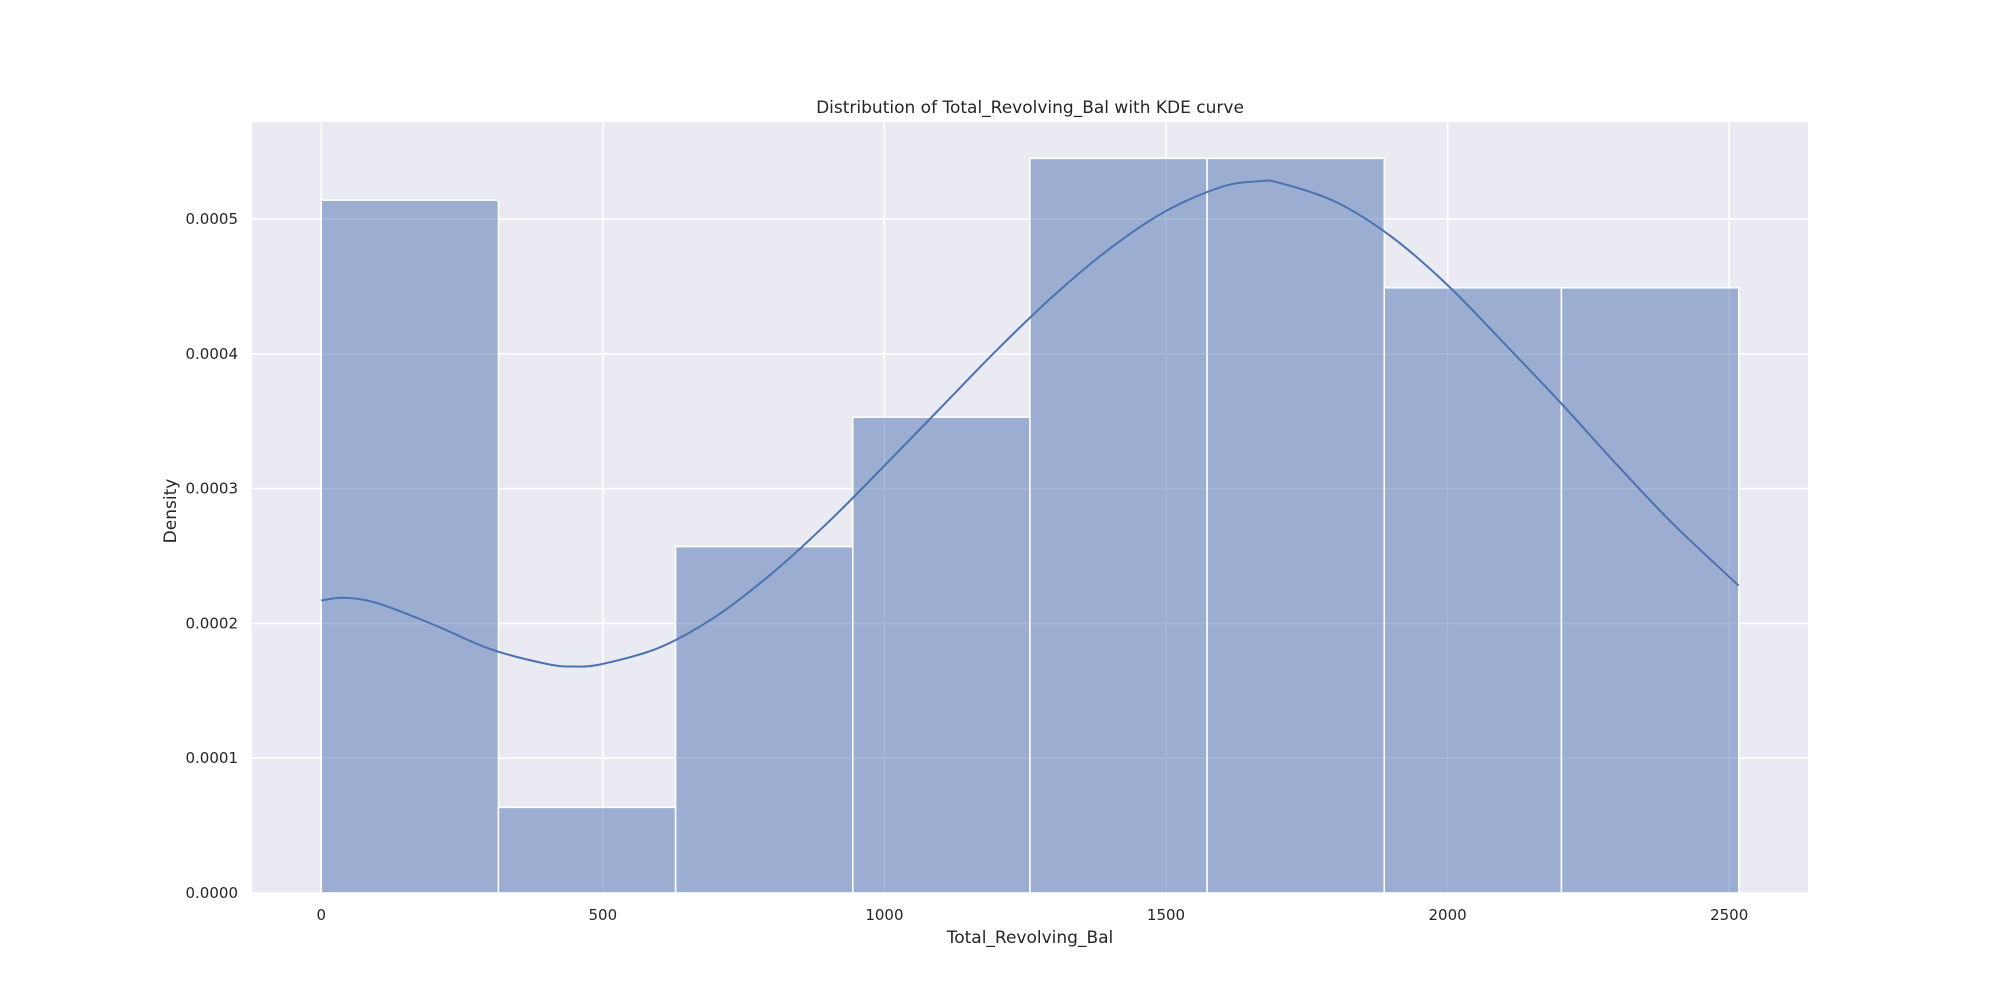 This screenshot has width=2000, height=1000. Describe the element at coordinates (1447, 915) in the screenshot. I see `x-tick-label: 2000` at that location.